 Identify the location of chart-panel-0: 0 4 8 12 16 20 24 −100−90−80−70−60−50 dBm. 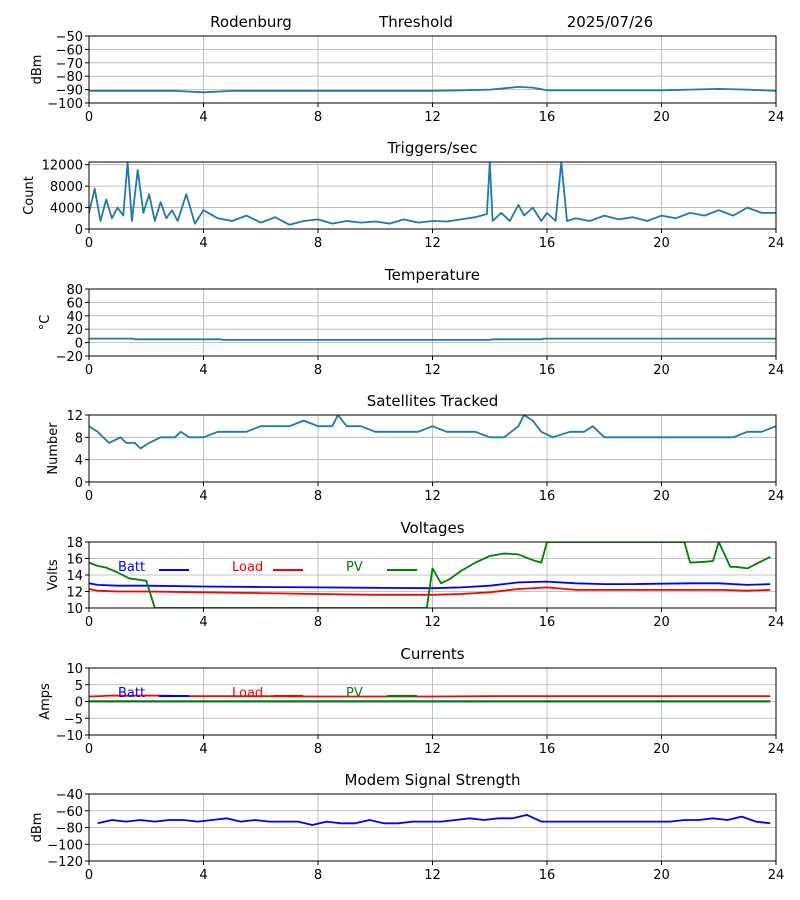
(407, 77).